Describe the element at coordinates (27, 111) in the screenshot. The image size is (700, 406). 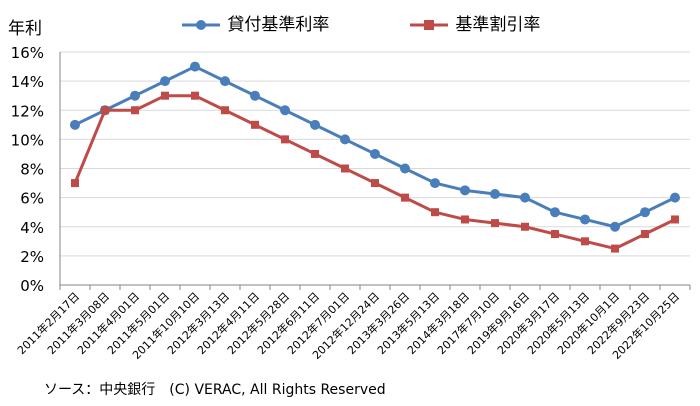
I see `y-tick-label: 12%` at that location.